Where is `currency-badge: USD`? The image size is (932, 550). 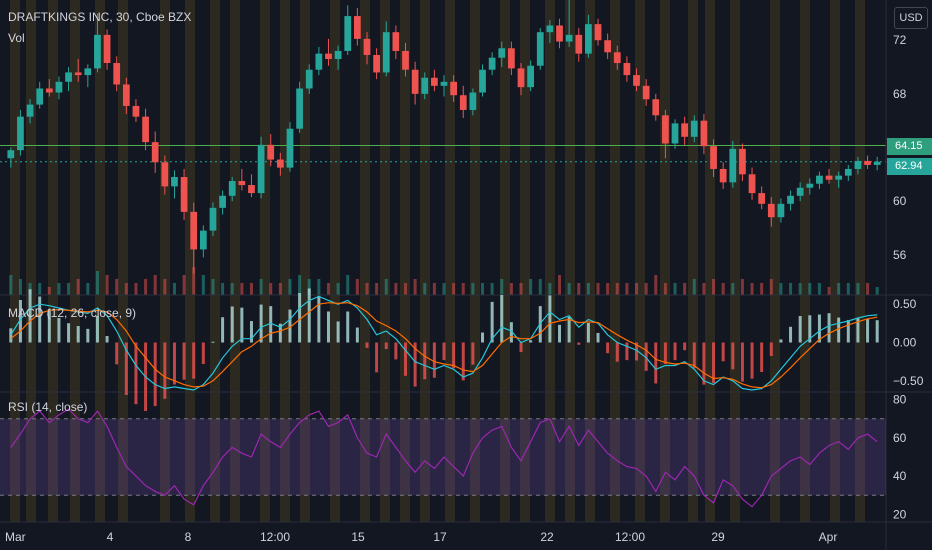 currency-badge: USD is located at coordinates (911, 18).